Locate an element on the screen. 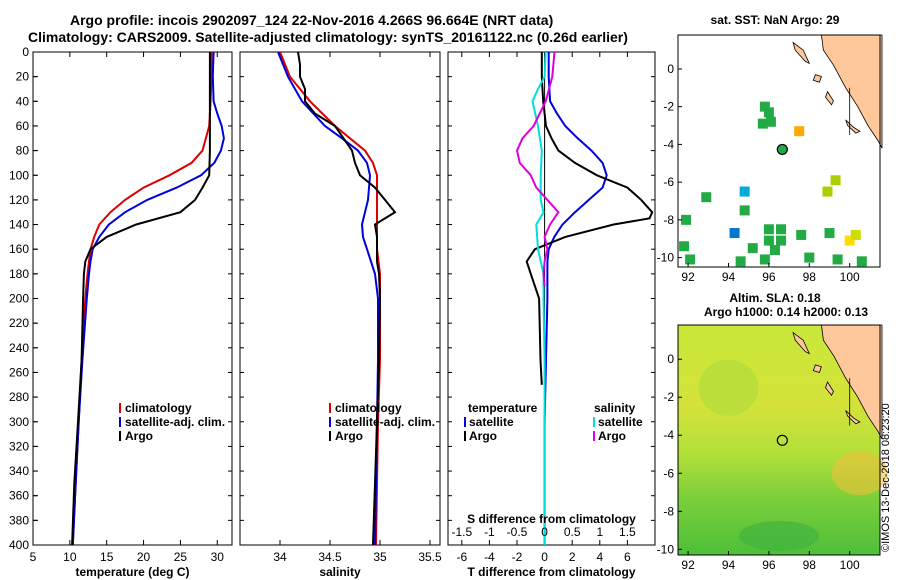 Image resolution: width=900 pixels, height=580 pixels. temperature-ytick-label: 60 is located at coordinates (23, 126).